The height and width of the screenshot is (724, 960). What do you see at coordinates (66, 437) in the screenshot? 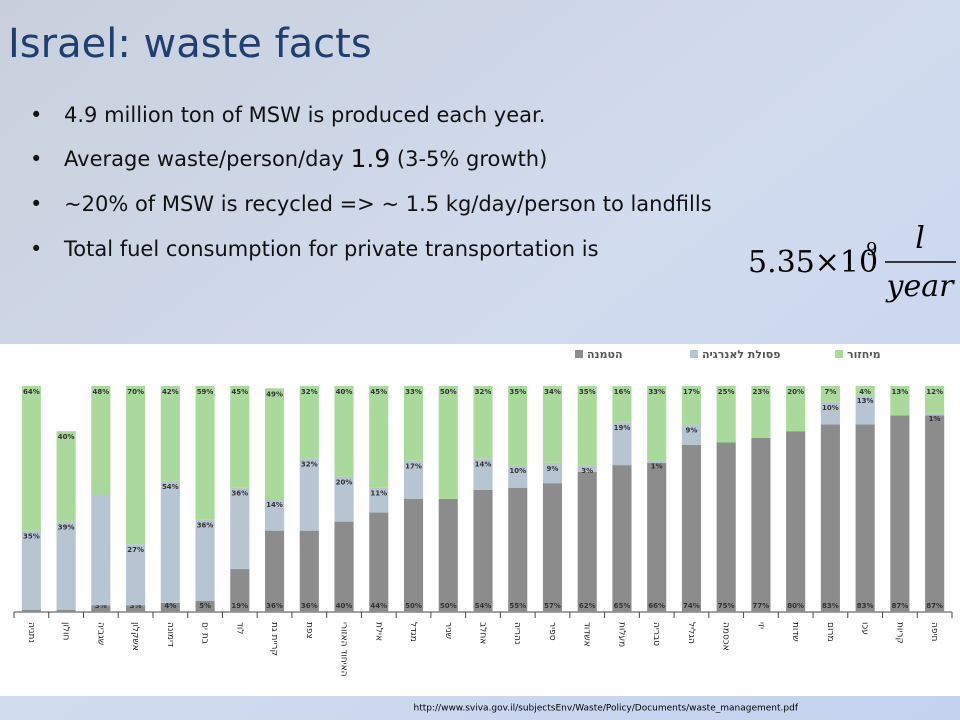
I see `data-label: 40%` at bounding box center [66, 437].